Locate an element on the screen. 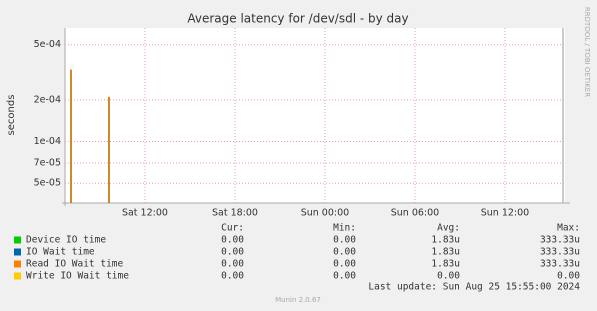  x-tick-label: Sun 00:00 is located at coordinates (325, 213).